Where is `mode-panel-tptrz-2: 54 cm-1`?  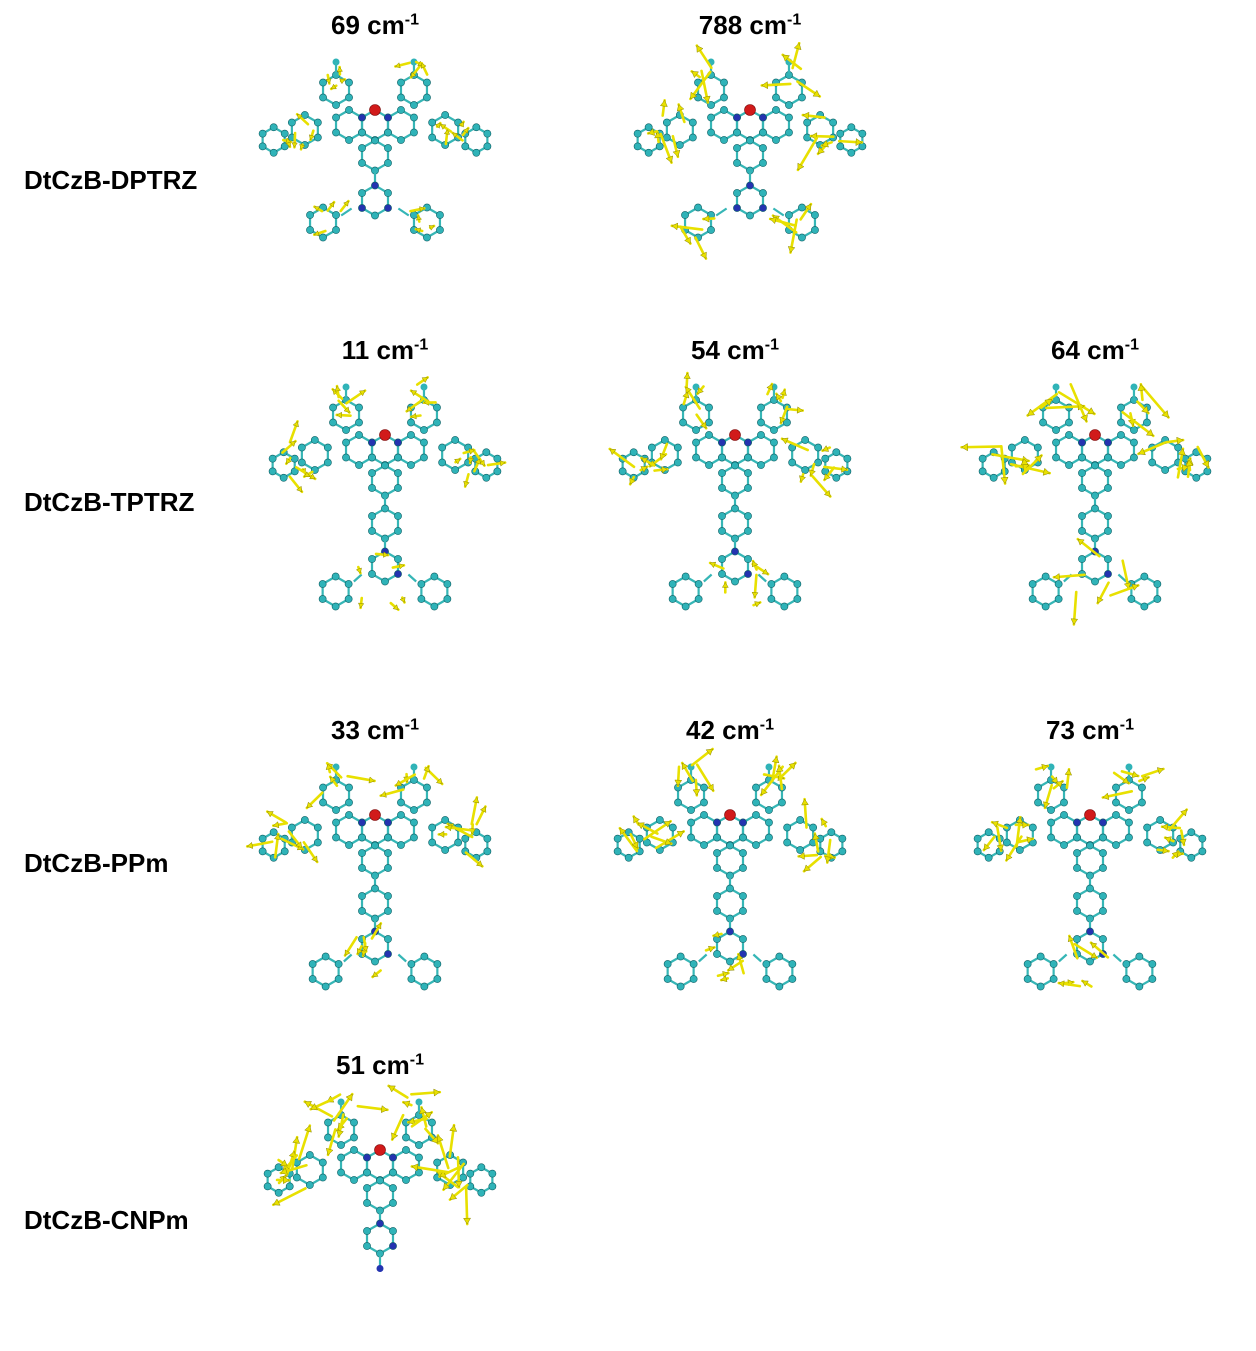 mode-panel-tptrz-2: 54 cm-1 is located at coordinates (735, 505).